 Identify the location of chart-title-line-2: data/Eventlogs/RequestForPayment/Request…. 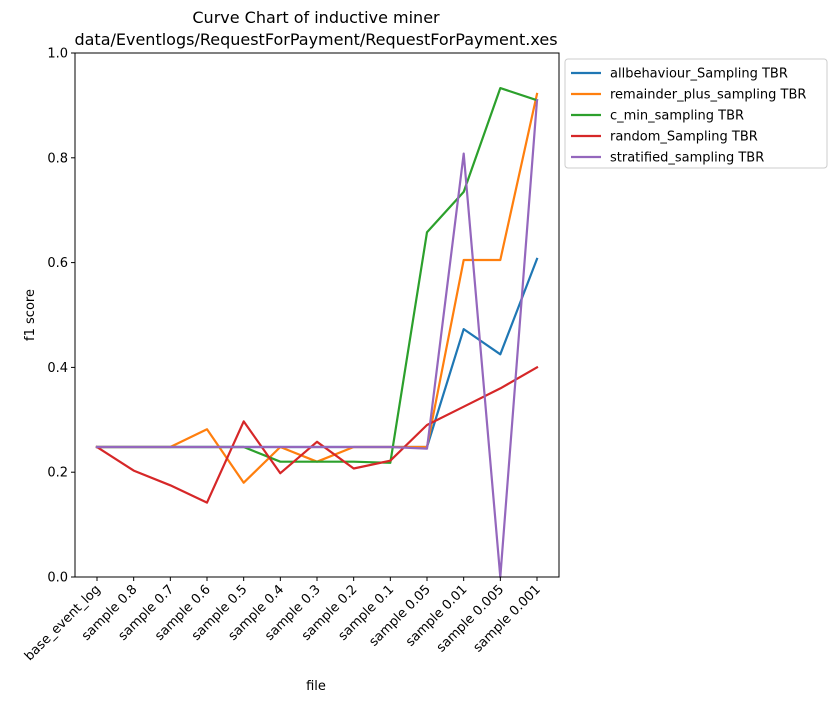
(315, 39).